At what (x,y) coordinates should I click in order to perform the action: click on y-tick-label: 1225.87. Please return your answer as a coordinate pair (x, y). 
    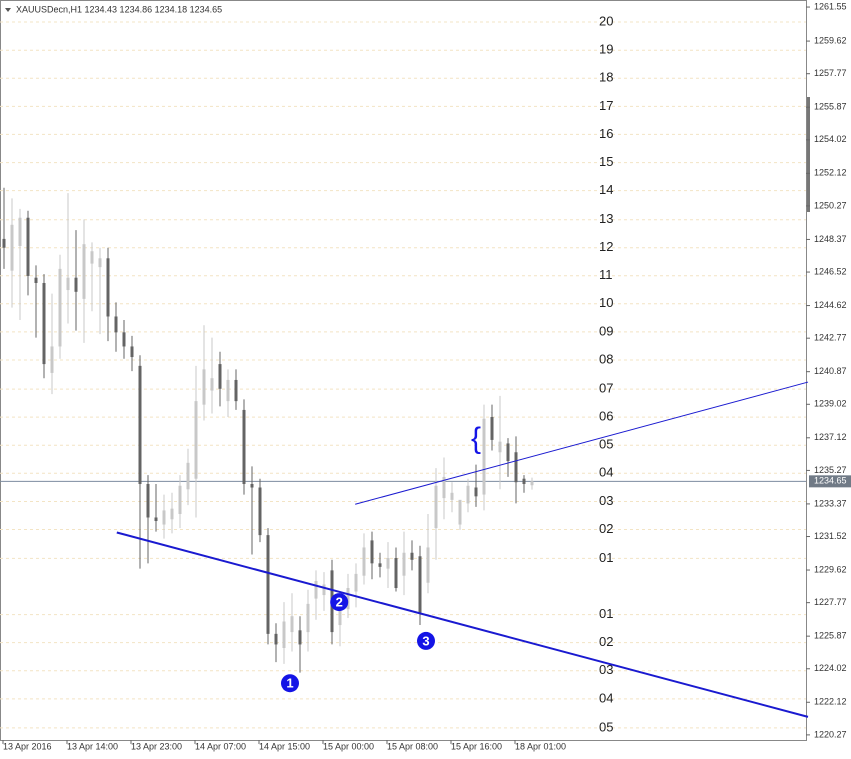
    Looking at the image, I should click on (830, 636).